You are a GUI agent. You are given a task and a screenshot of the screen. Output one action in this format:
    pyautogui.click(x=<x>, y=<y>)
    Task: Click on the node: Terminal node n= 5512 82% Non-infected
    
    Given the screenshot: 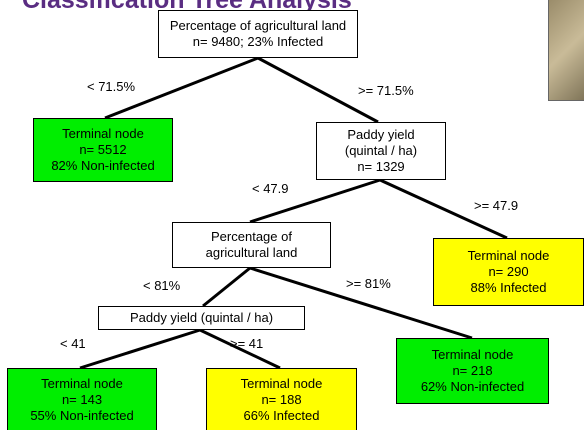 What is the action you would take?
    pyautogui.click(x=103, y=150)
    